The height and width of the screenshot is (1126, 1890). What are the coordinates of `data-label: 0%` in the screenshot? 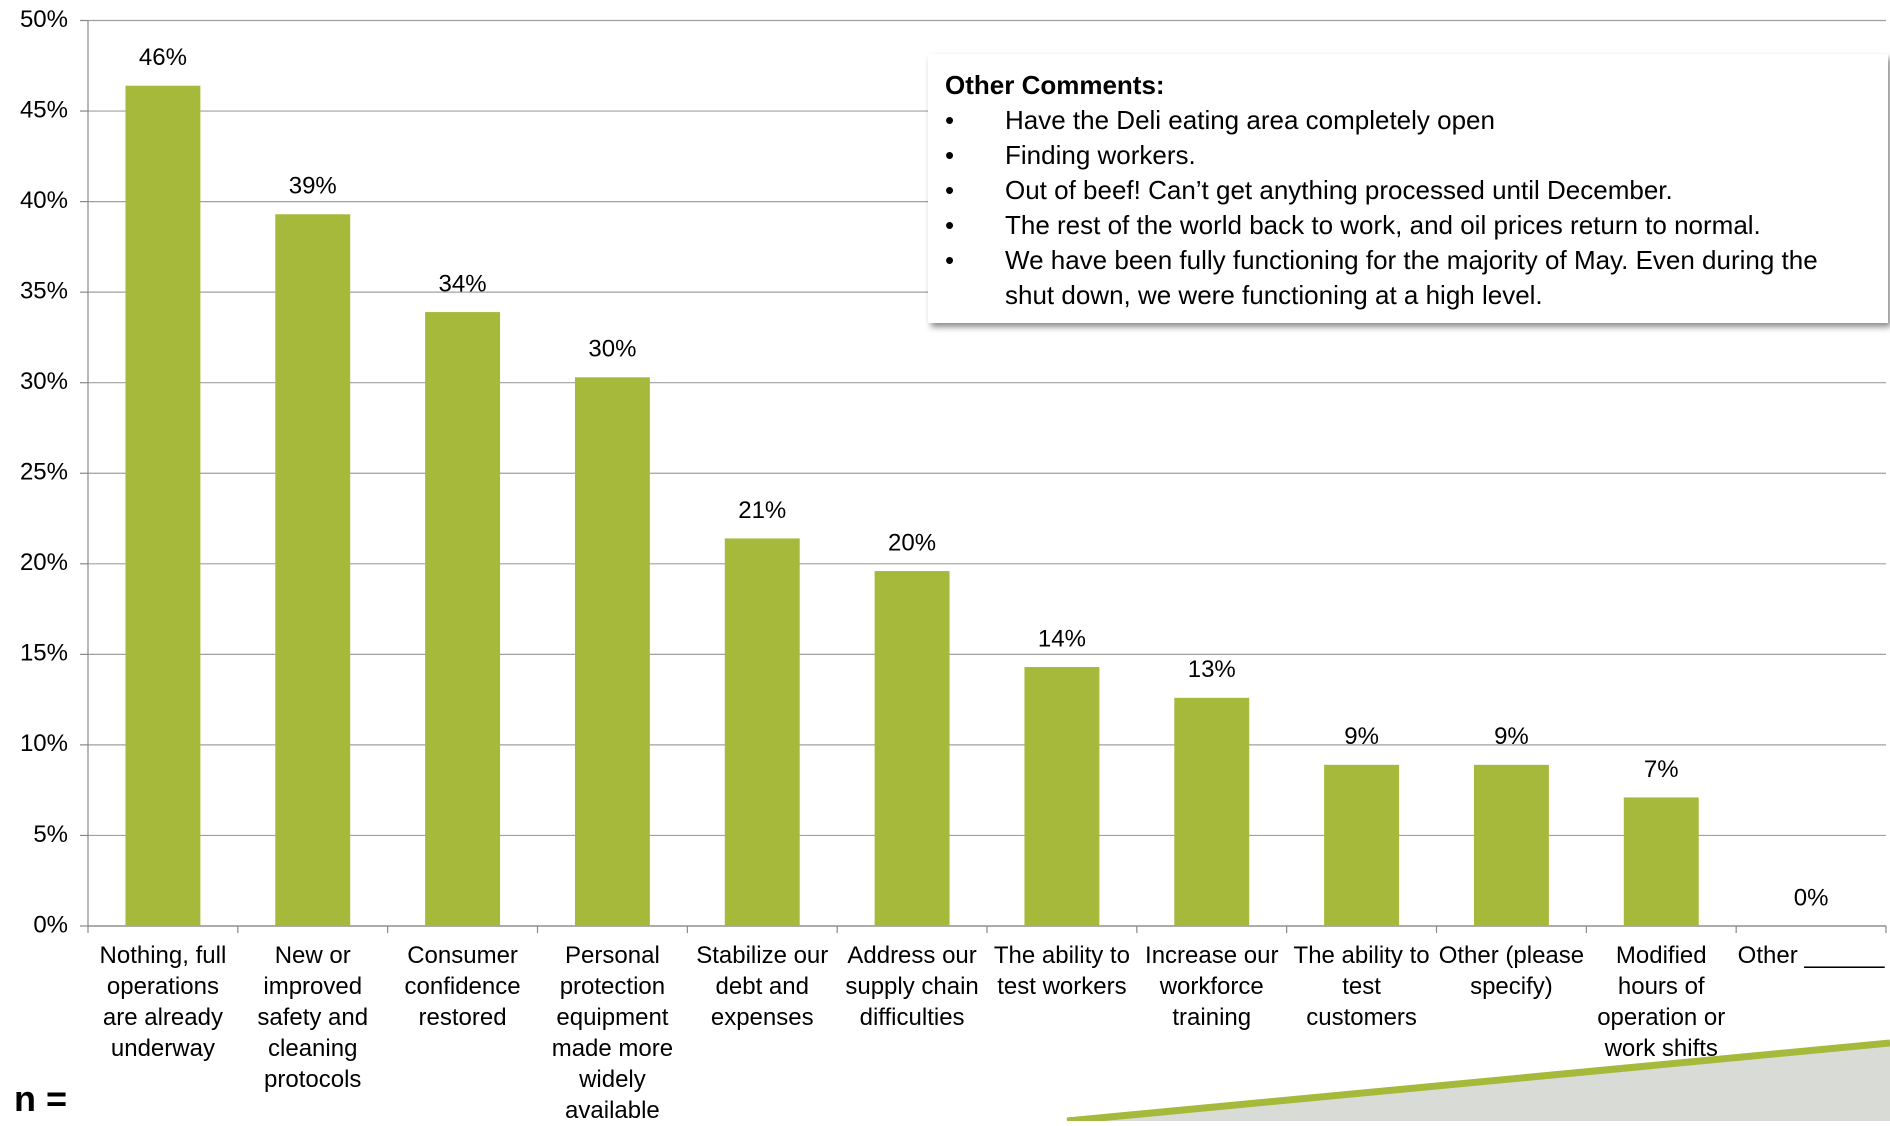 It's located at (1811, 897).